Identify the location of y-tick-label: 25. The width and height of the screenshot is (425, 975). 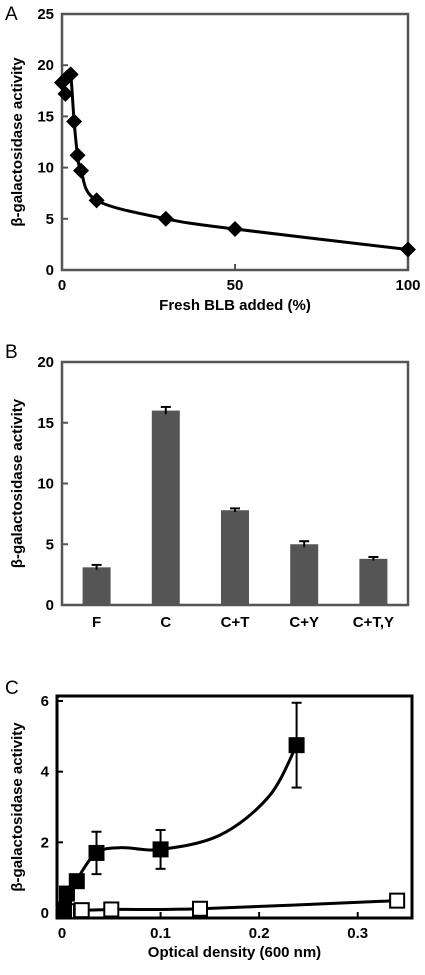
(45, 14).